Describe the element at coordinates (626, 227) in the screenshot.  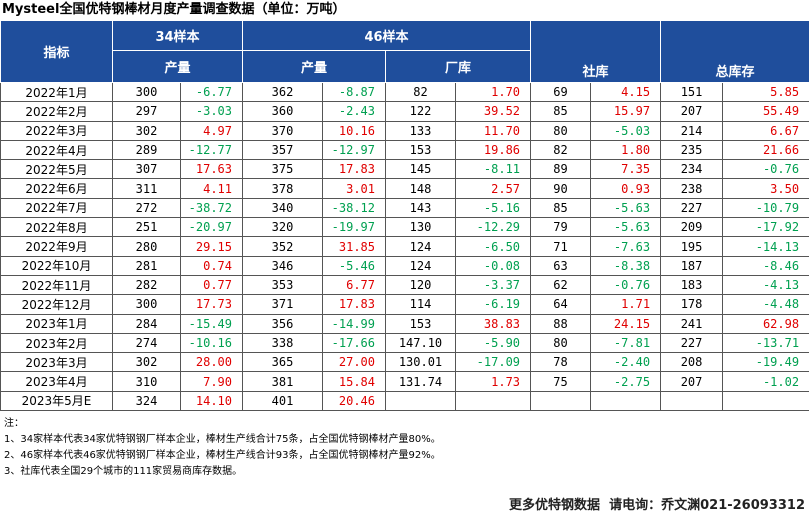
I see `cell: -5.63` at that location.